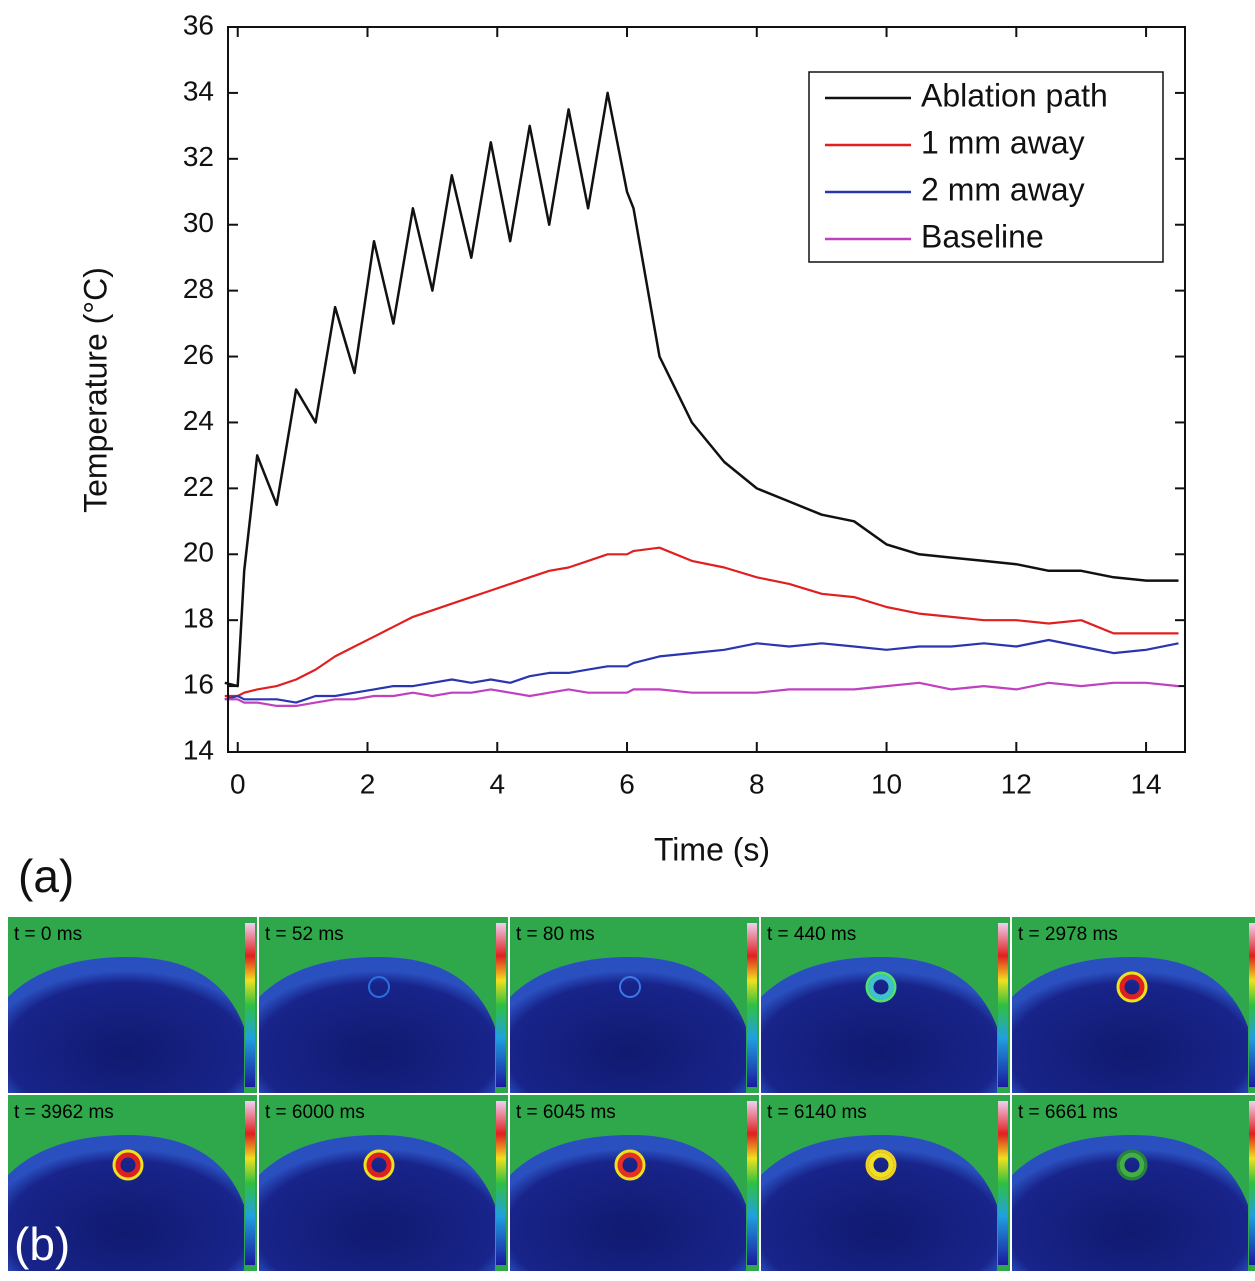  What do you see at coordinates (982, 236) in the screenshot?
I see `legend-label: Baseline` at bounding box center [982, 236].